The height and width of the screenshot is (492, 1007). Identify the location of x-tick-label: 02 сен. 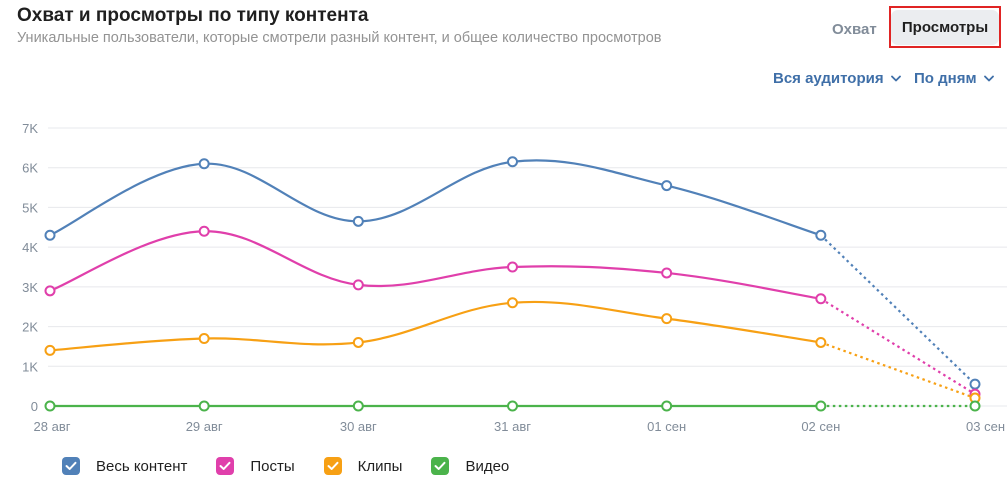
(820, 426).